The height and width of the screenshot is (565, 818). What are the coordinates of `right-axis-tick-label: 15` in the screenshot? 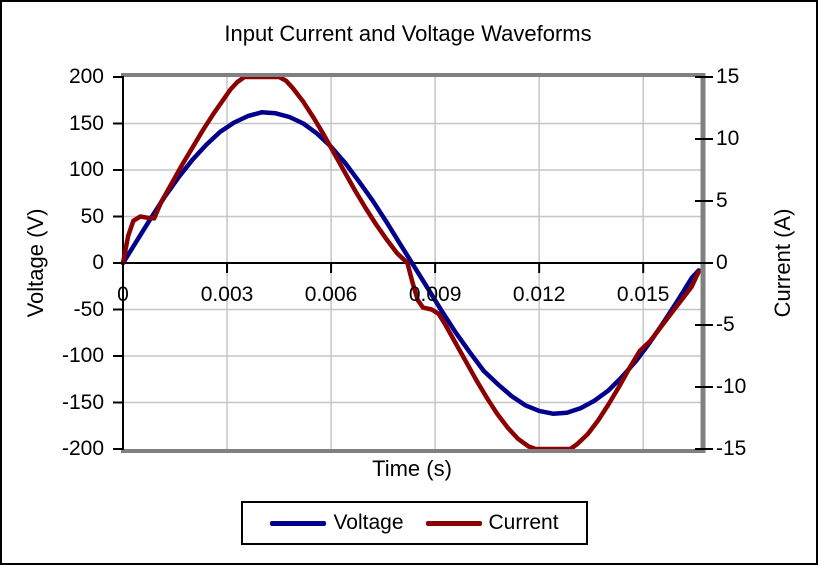 It's located at (728, 76).